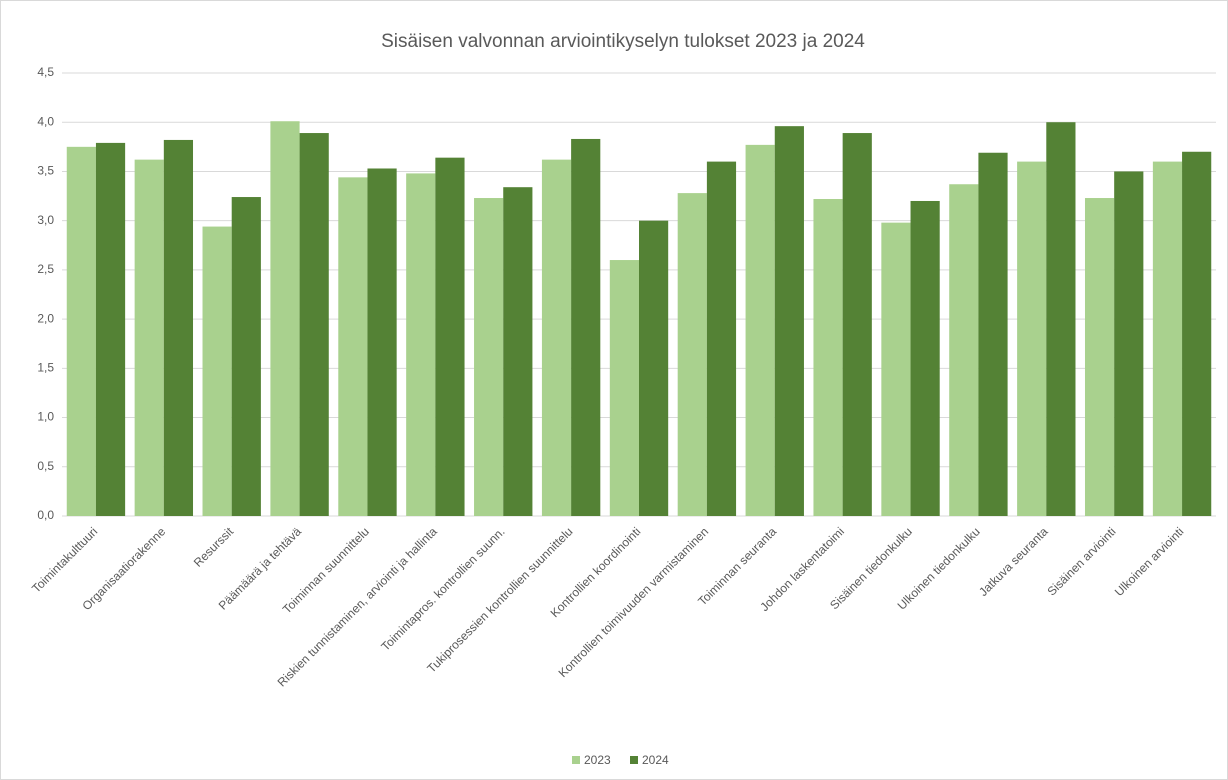  I want to click on y-tick-label: 2,0, so click(45, 318).